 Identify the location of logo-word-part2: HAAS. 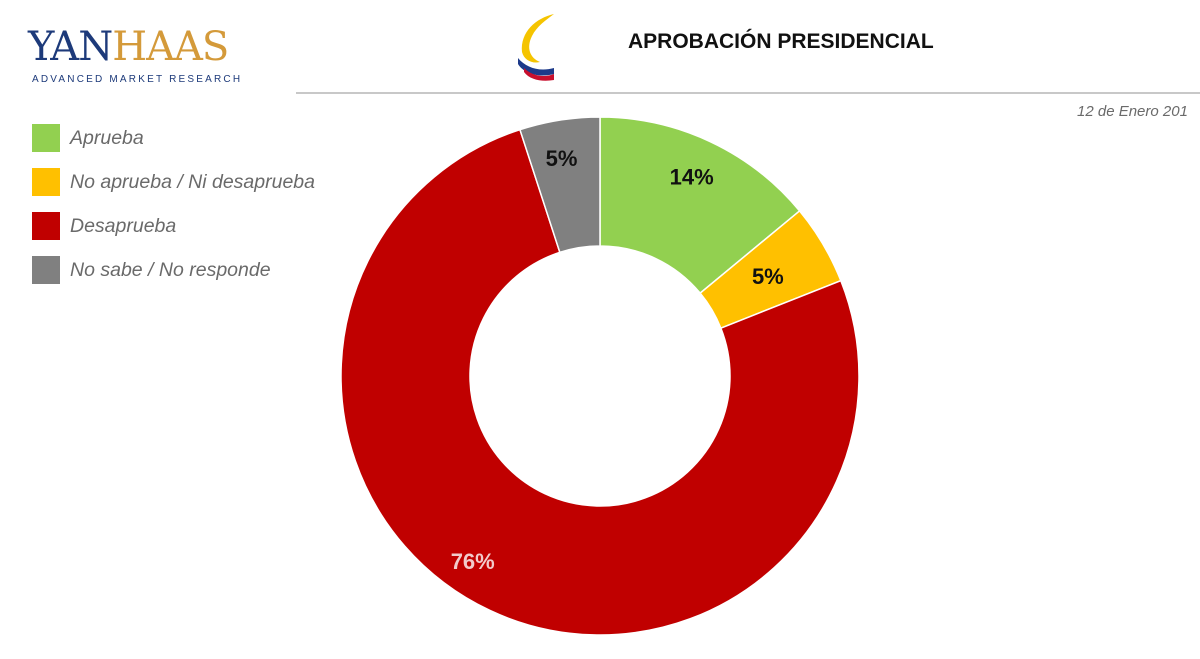
(170, 47).